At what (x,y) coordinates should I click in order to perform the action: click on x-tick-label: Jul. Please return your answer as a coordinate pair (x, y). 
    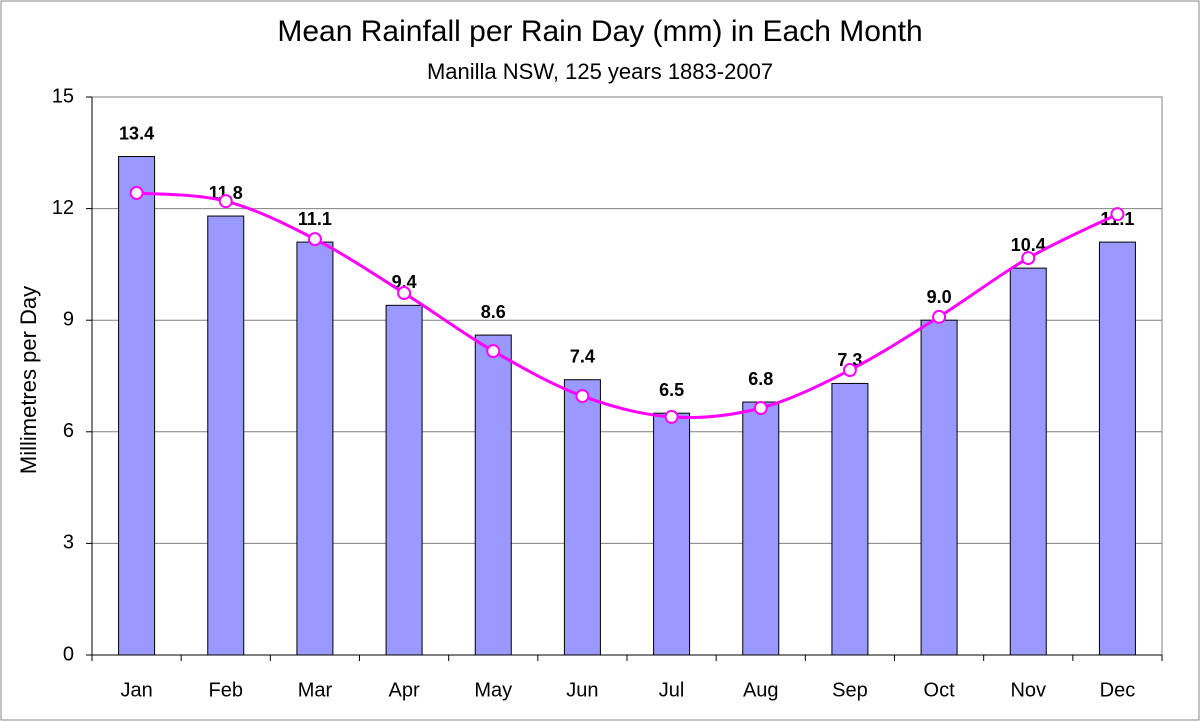
    Looking at the image, I should click on (672, 690).